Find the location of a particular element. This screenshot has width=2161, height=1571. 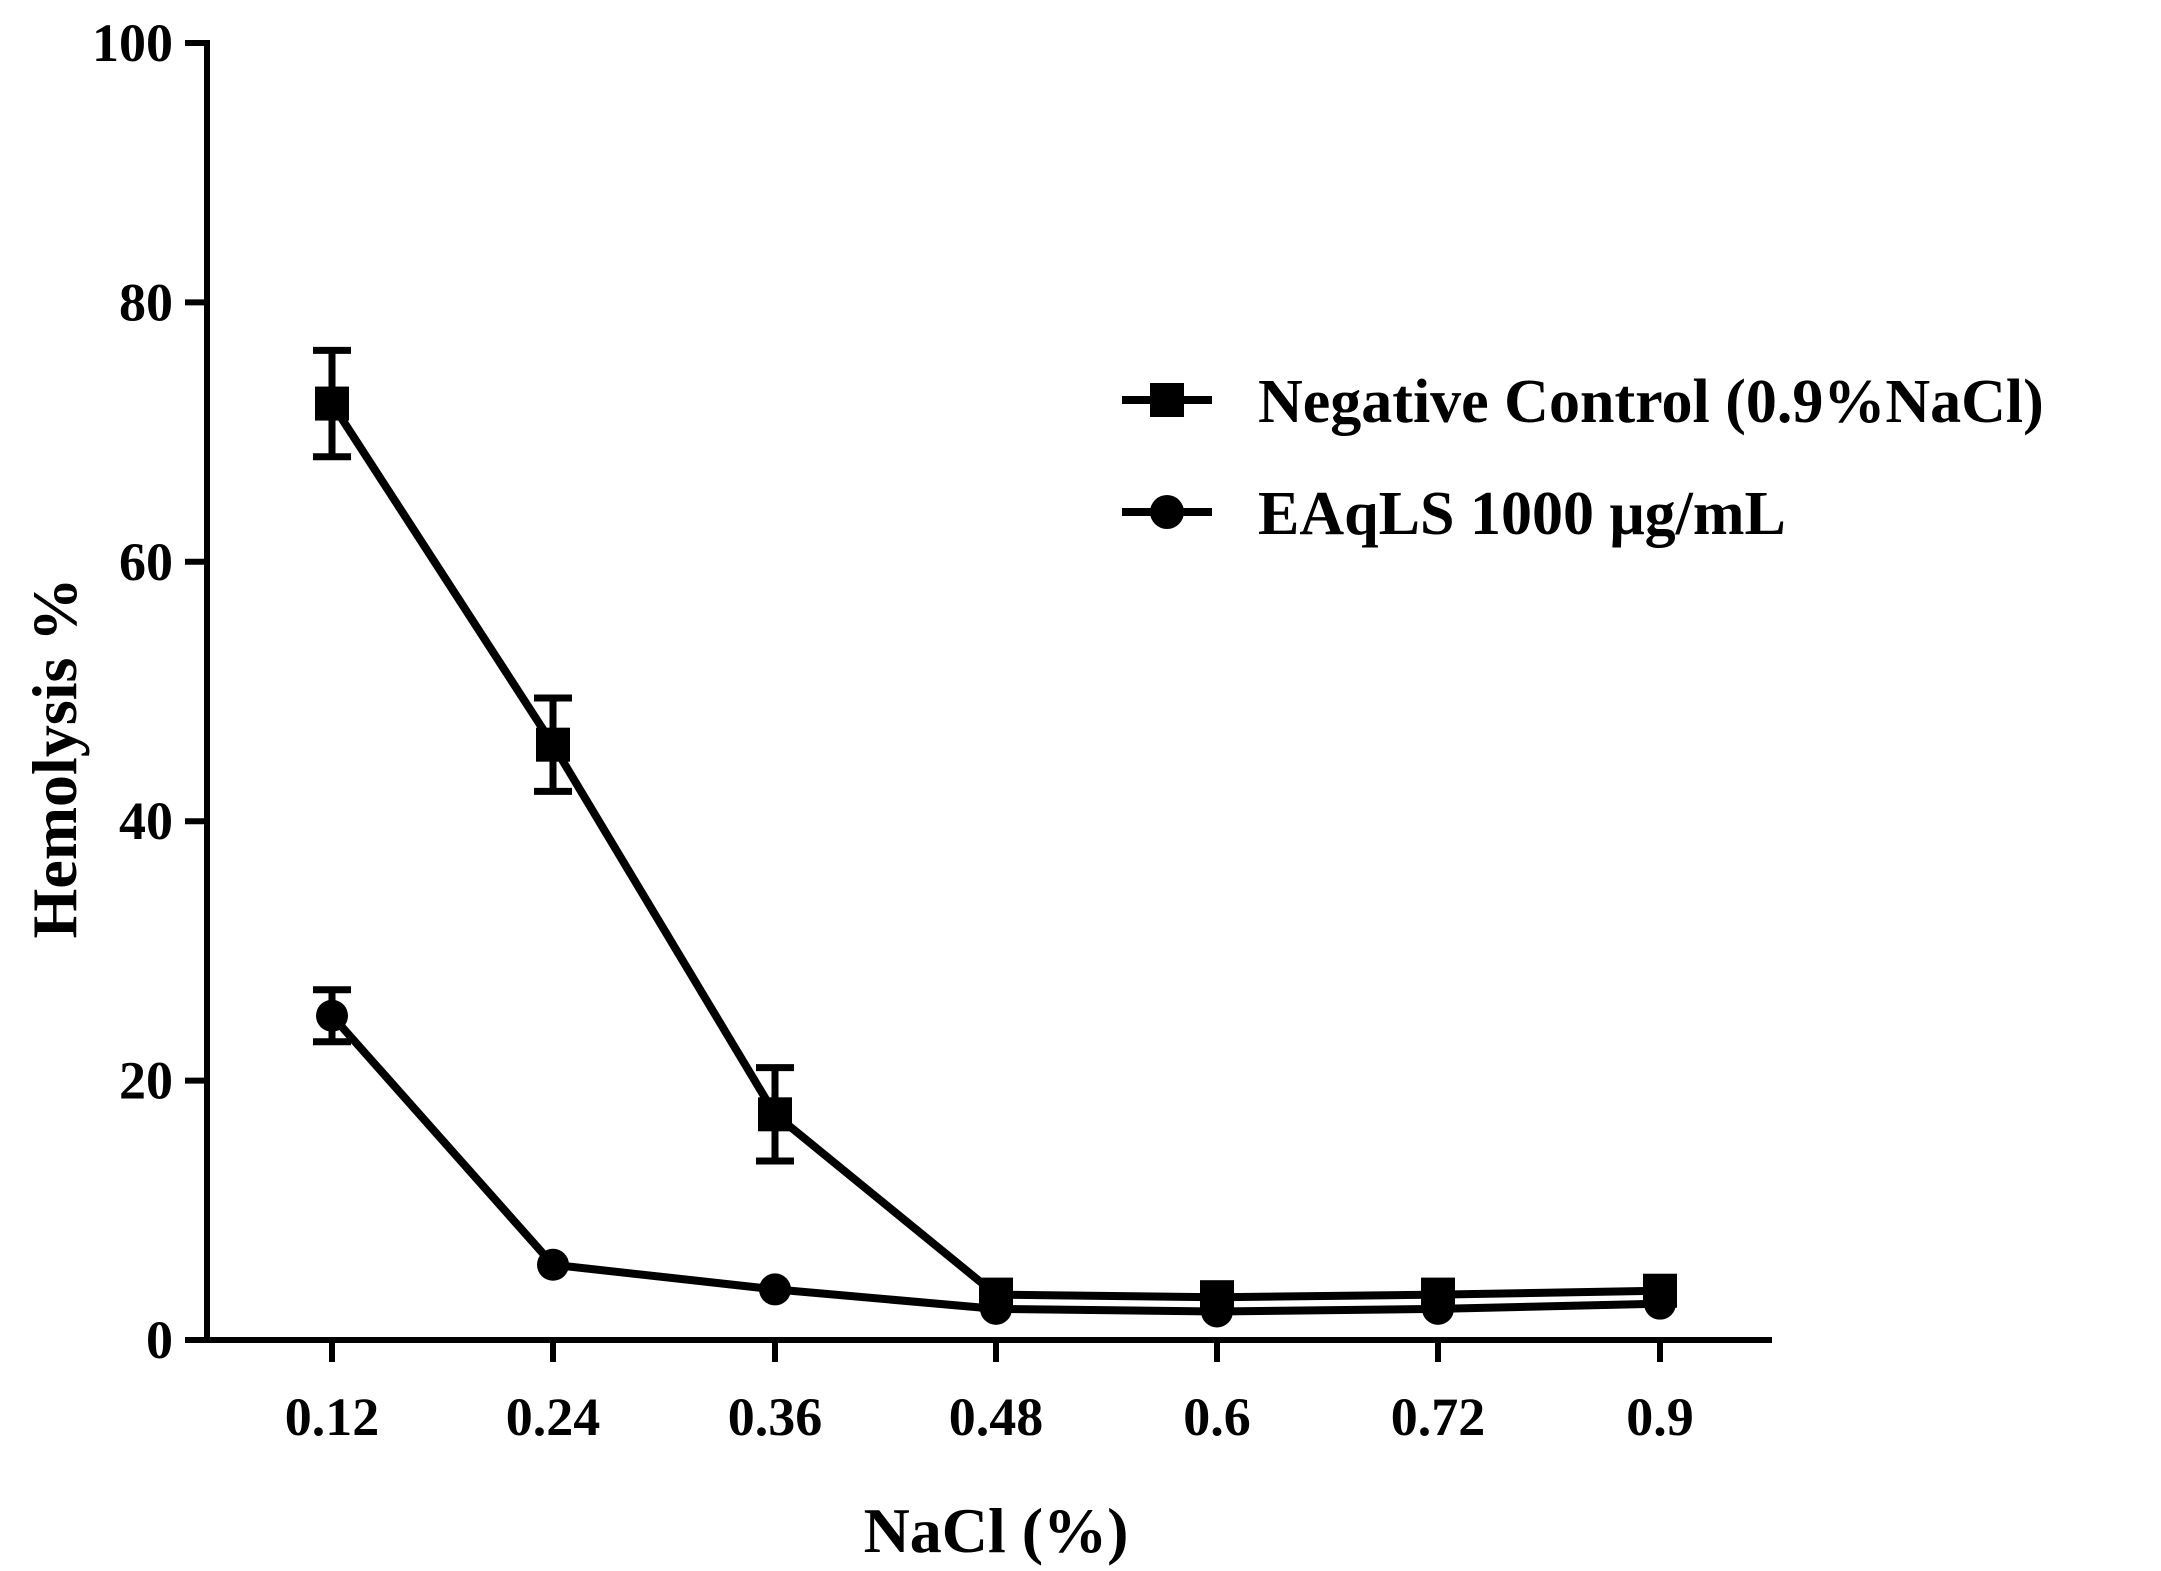

y-tick-label: 40 is located at coordinates (146, 821).